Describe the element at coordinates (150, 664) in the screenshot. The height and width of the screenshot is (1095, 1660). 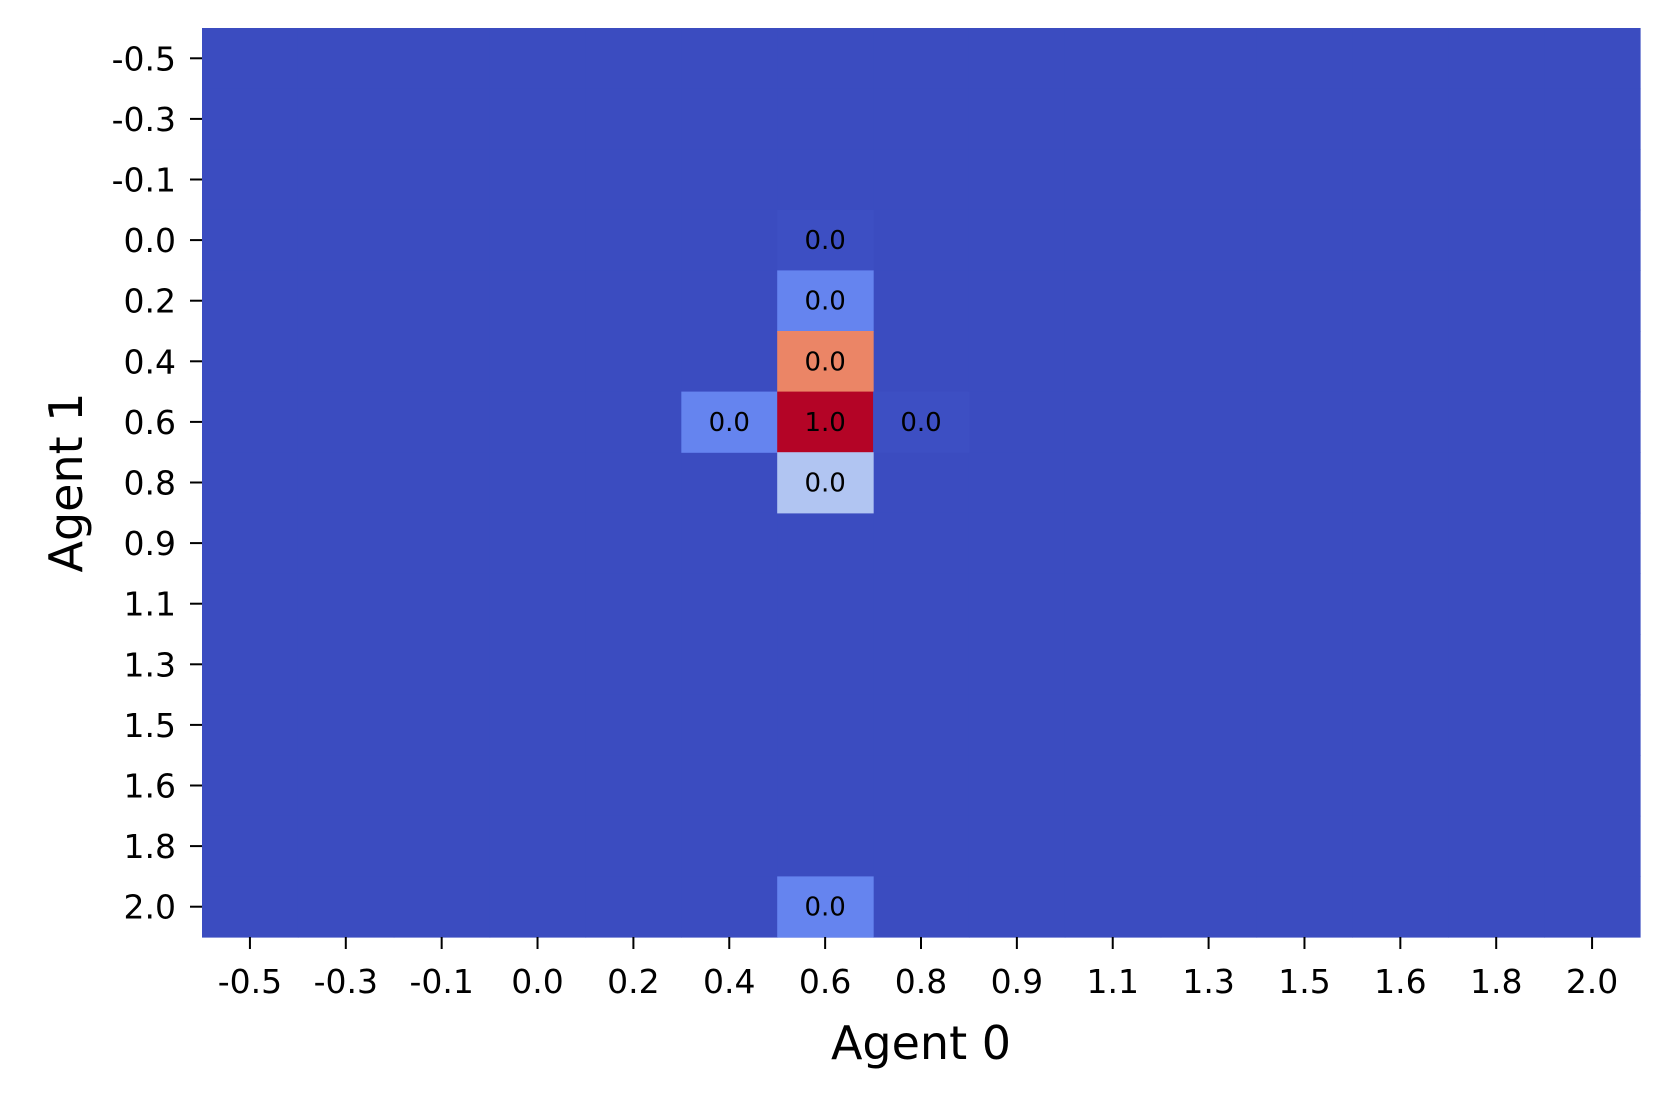
I see `y-tick-label: 1.3` at that location.